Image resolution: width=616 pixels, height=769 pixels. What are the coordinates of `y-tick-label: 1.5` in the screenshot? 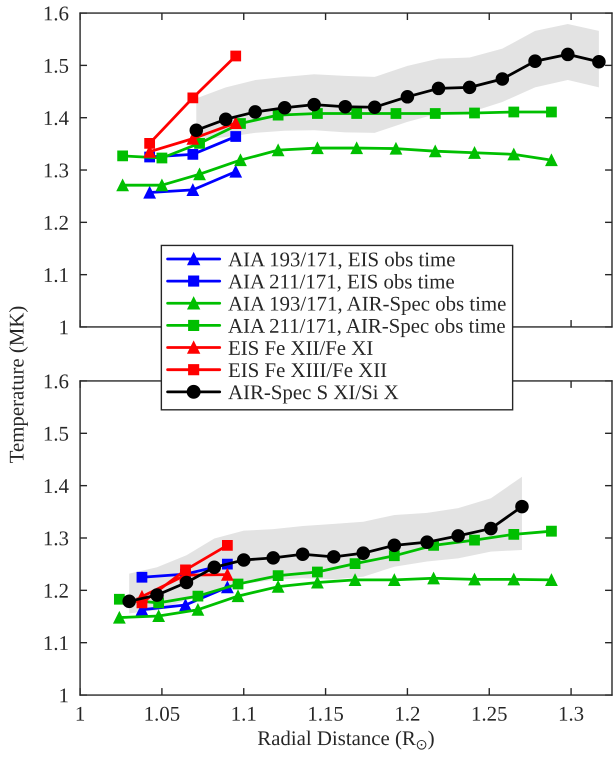 It's located at (56, 433).